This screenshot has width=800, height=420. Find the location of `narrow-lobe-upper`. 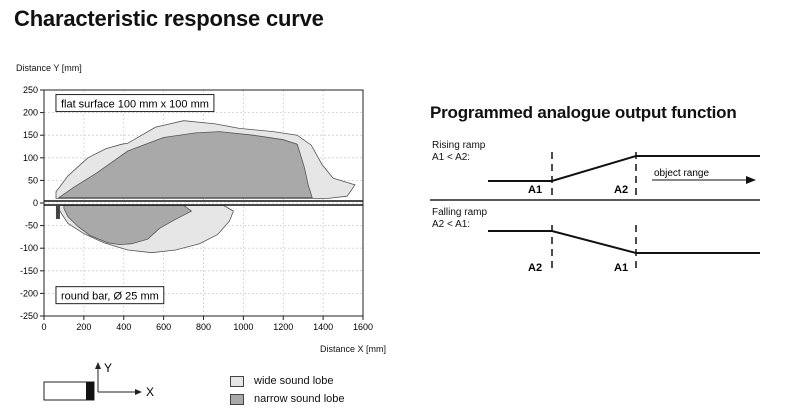

narrow-lobe-upper is located at coordinates (185, 165).